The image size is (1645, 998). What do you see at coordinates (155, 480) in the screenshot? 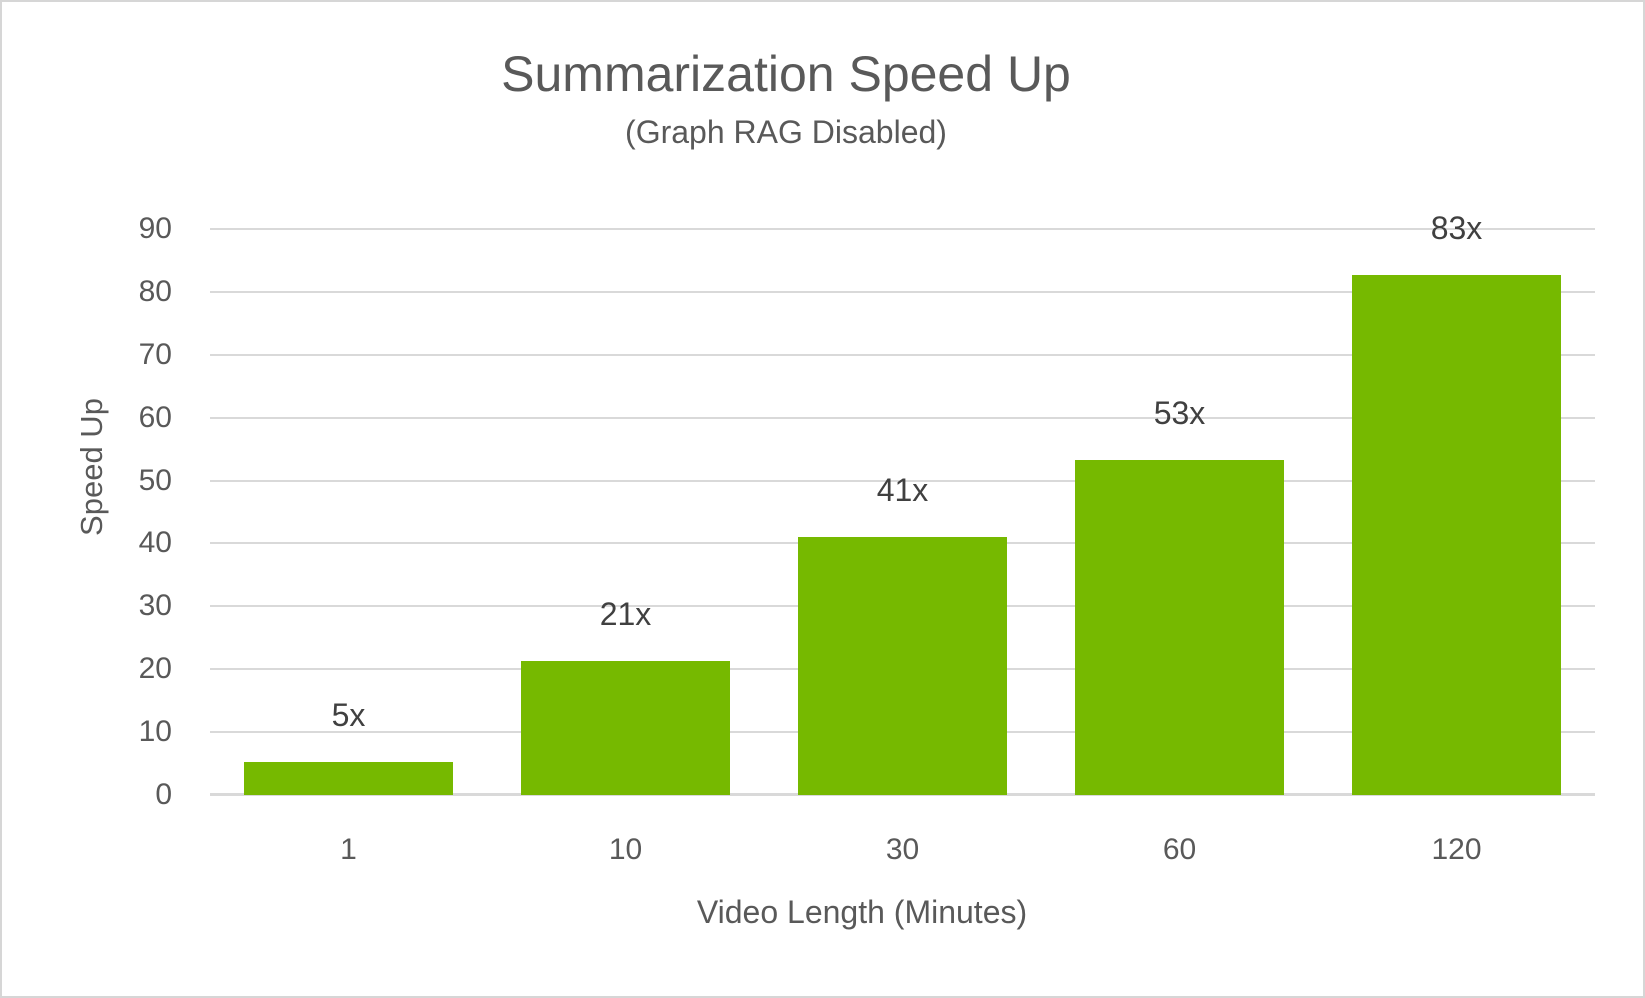
I see `y-tick-label: 50` at bounding box center [155, 480].